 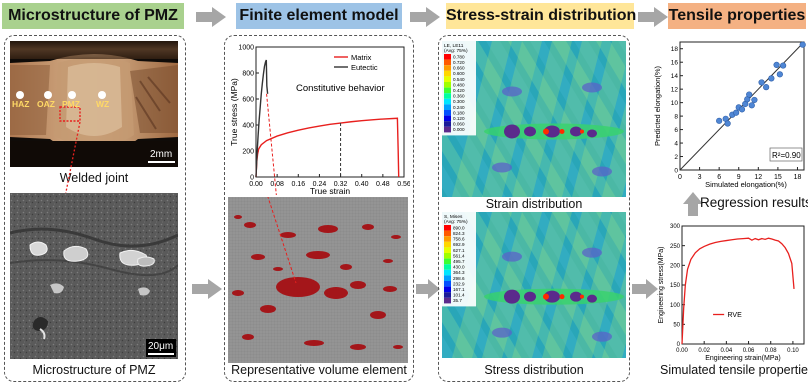 I want to click on legend-value: 890.0, so click(x=459, y=227).